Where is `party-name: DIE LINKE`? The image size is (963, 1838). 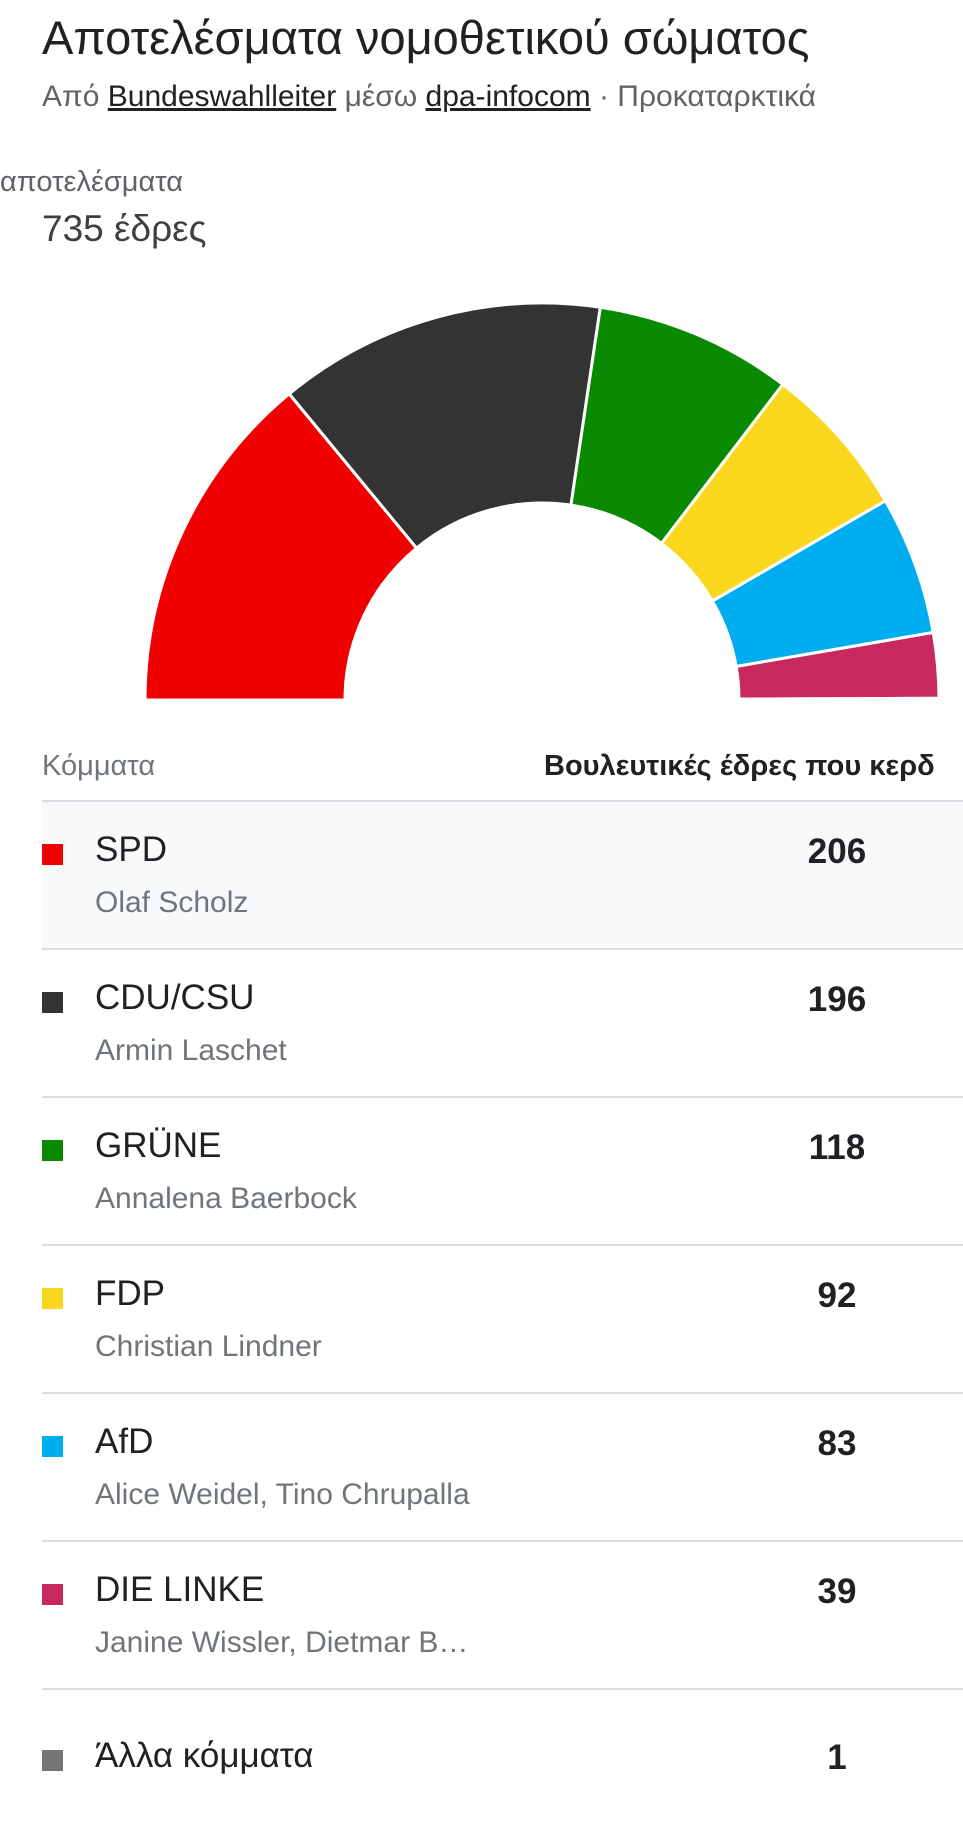 party-name: DIE LINKE is located at coordinates (180, 1589).